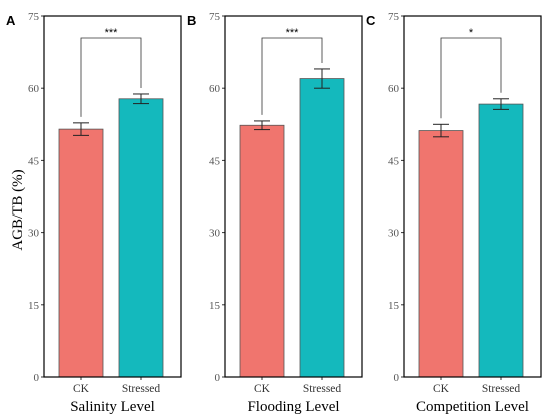 The height and width of the screenshot is (417, 550). Describe the element at coordinates (11, 20) in the screenshot. I see `panel-letter: A` at that location.